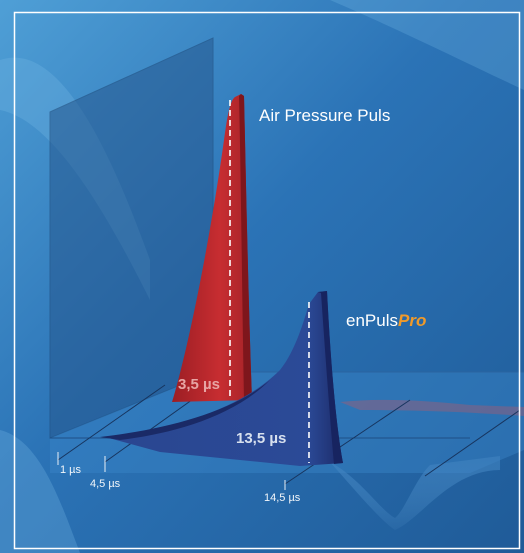 This screenshot has width=524, height=553. What do you see at coordinates (472, 443) in the screenshot?
I see `axis-line-extra` at bounding box center [472, 443].